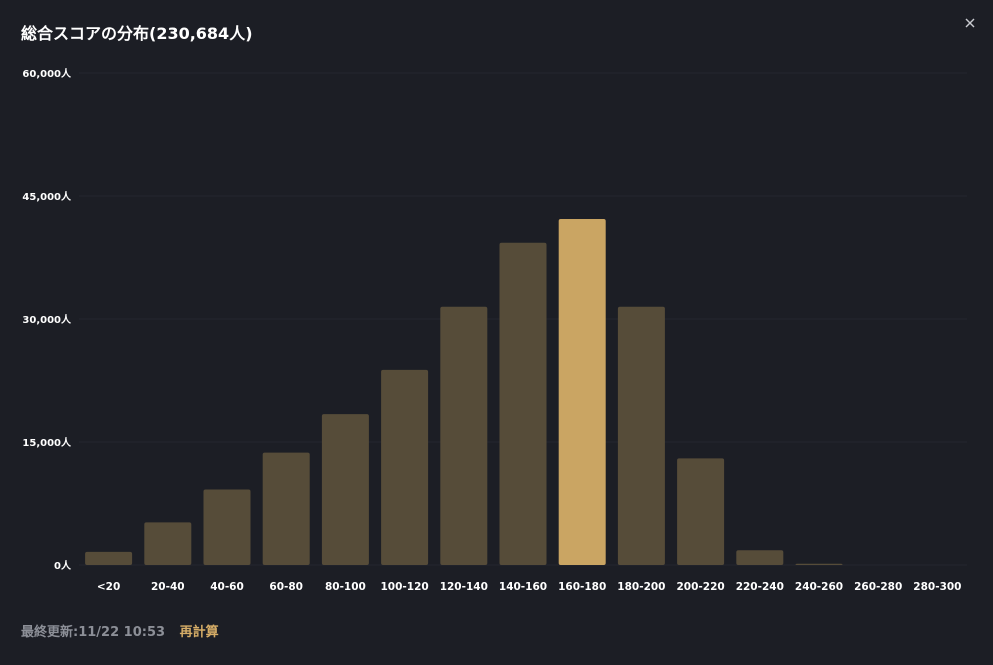 The width and height of the screenshot is (993, 665). I want to click on x-tick-label: 140-160, so click(523, 587).